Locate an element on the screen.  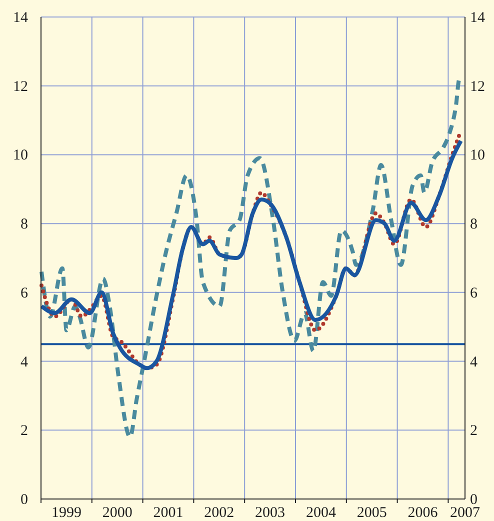
y-tick-label: 4 is located at coordinates (24, 362).